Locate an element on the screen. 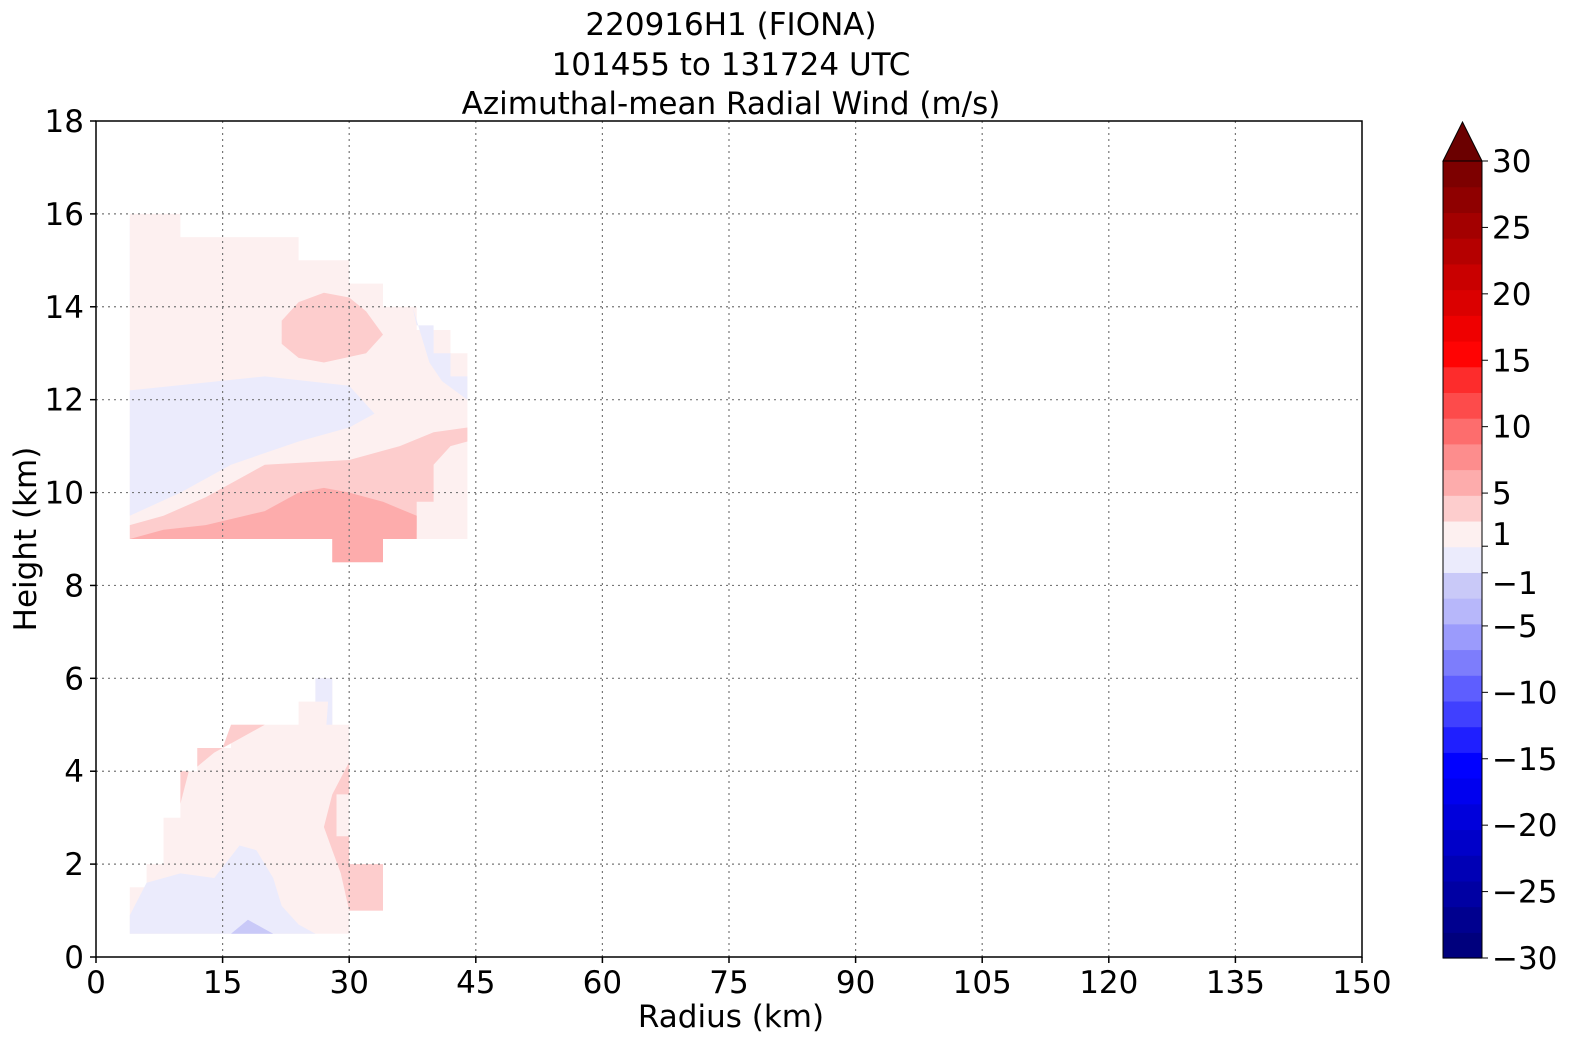 This screenshot has width=1574, height=1045. colorbar-tick-label: −5 is located at coordinates (1515, 627).